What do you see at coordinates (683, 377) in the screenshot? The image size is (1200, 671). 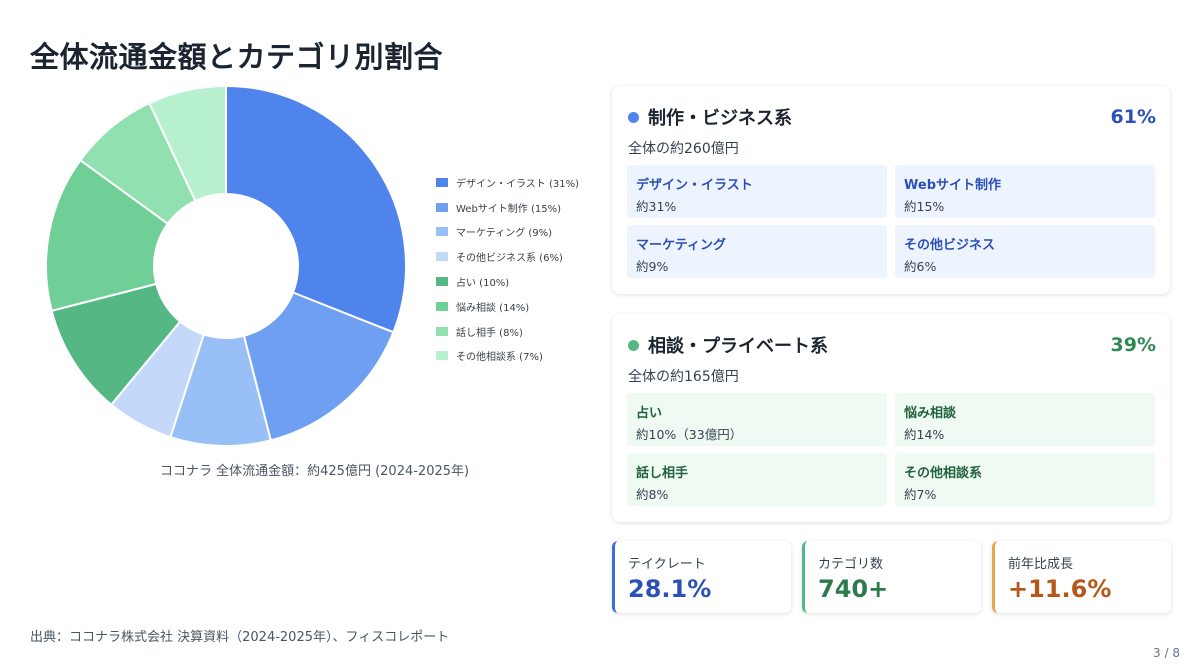 I see `group-subtitle: 全体の約165億円` at bounding box center [683, 377].